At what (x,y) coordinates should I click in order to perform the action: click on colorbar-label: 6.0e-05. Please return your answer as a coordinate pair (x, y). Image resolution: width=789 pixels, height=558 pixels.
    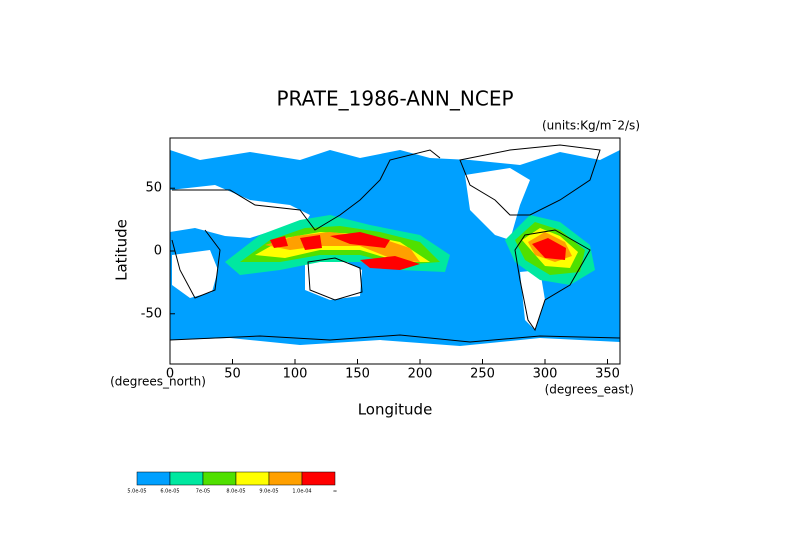
    Looking at the image, I should click on (169, 492).